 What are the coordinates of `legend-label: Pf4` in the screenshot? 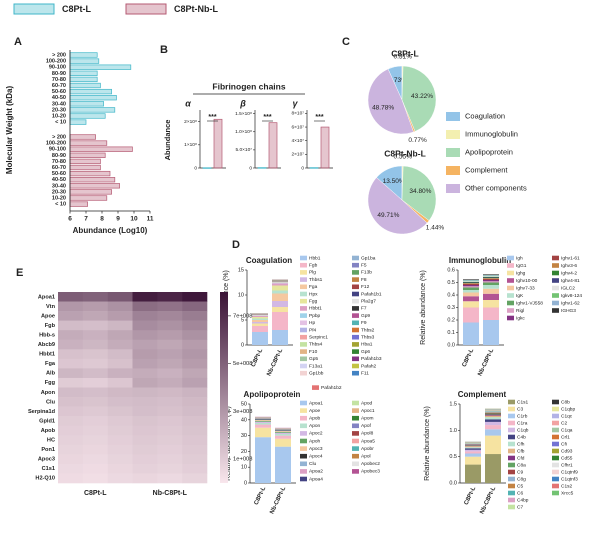 It's located at (313, 330).